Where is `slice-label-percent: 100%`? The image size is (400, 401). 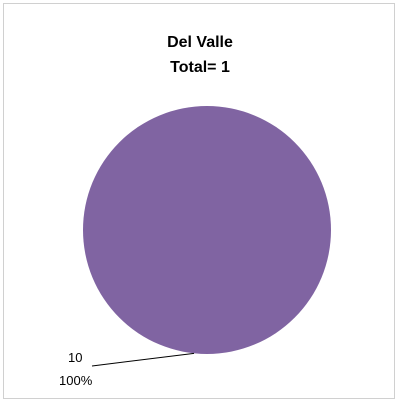
slice-label-percent: 100% is located at coordinates (76, 380).